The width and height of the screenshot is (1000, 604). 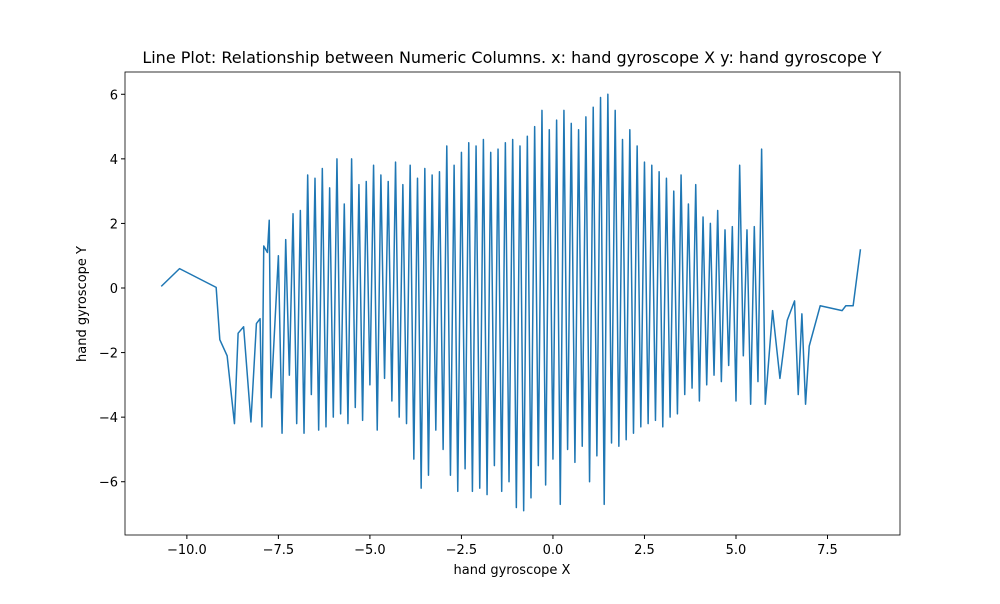 What do you see at coordinates (108, 483) in the screenshot?
I see `y-tick-label: −6` at bounding box center [108, 483].